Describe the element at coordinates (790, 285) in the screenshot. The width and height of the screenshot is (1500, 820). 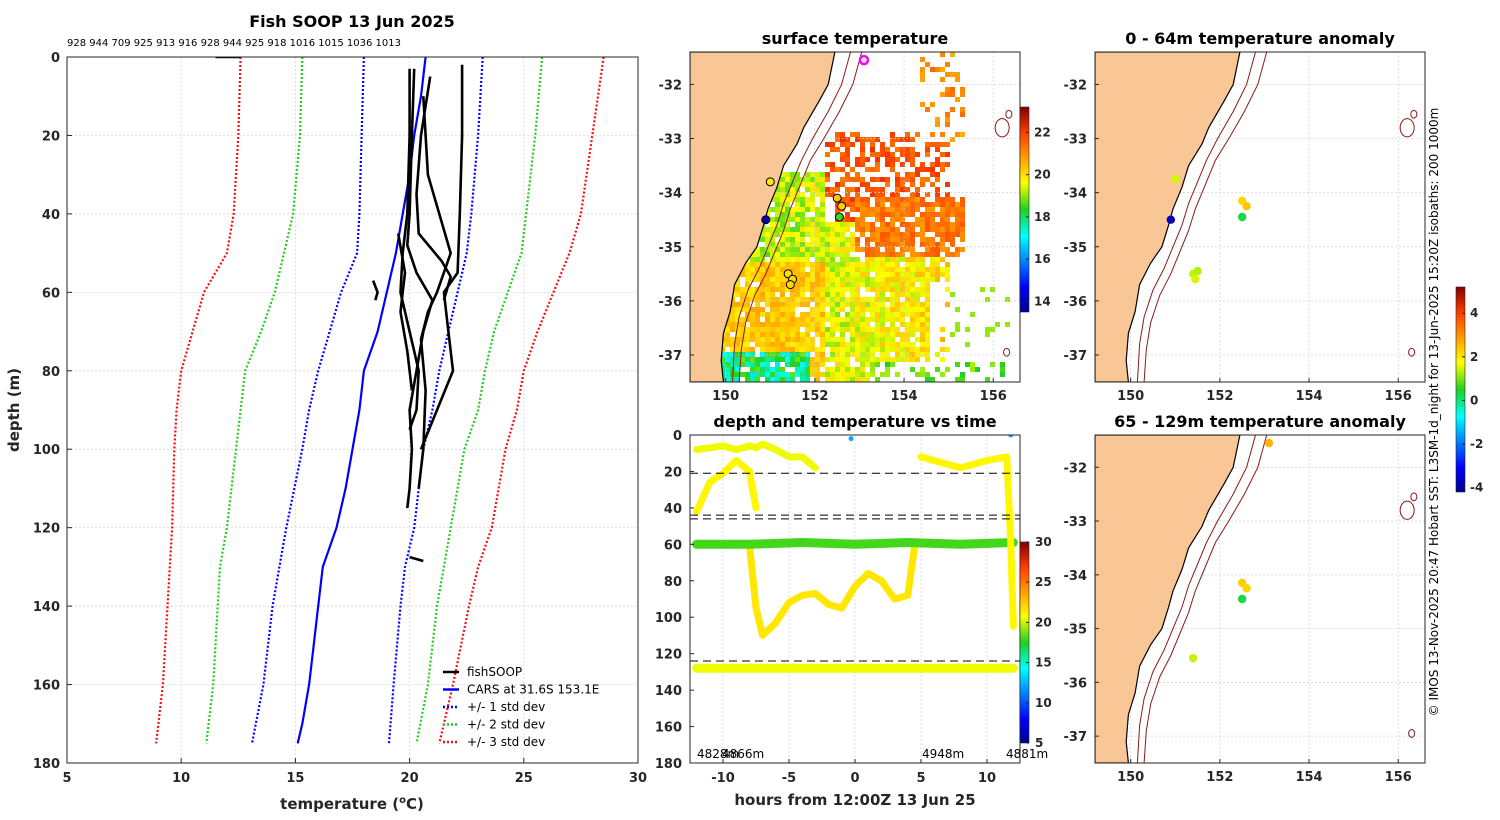
I see `sst-station` at that location.